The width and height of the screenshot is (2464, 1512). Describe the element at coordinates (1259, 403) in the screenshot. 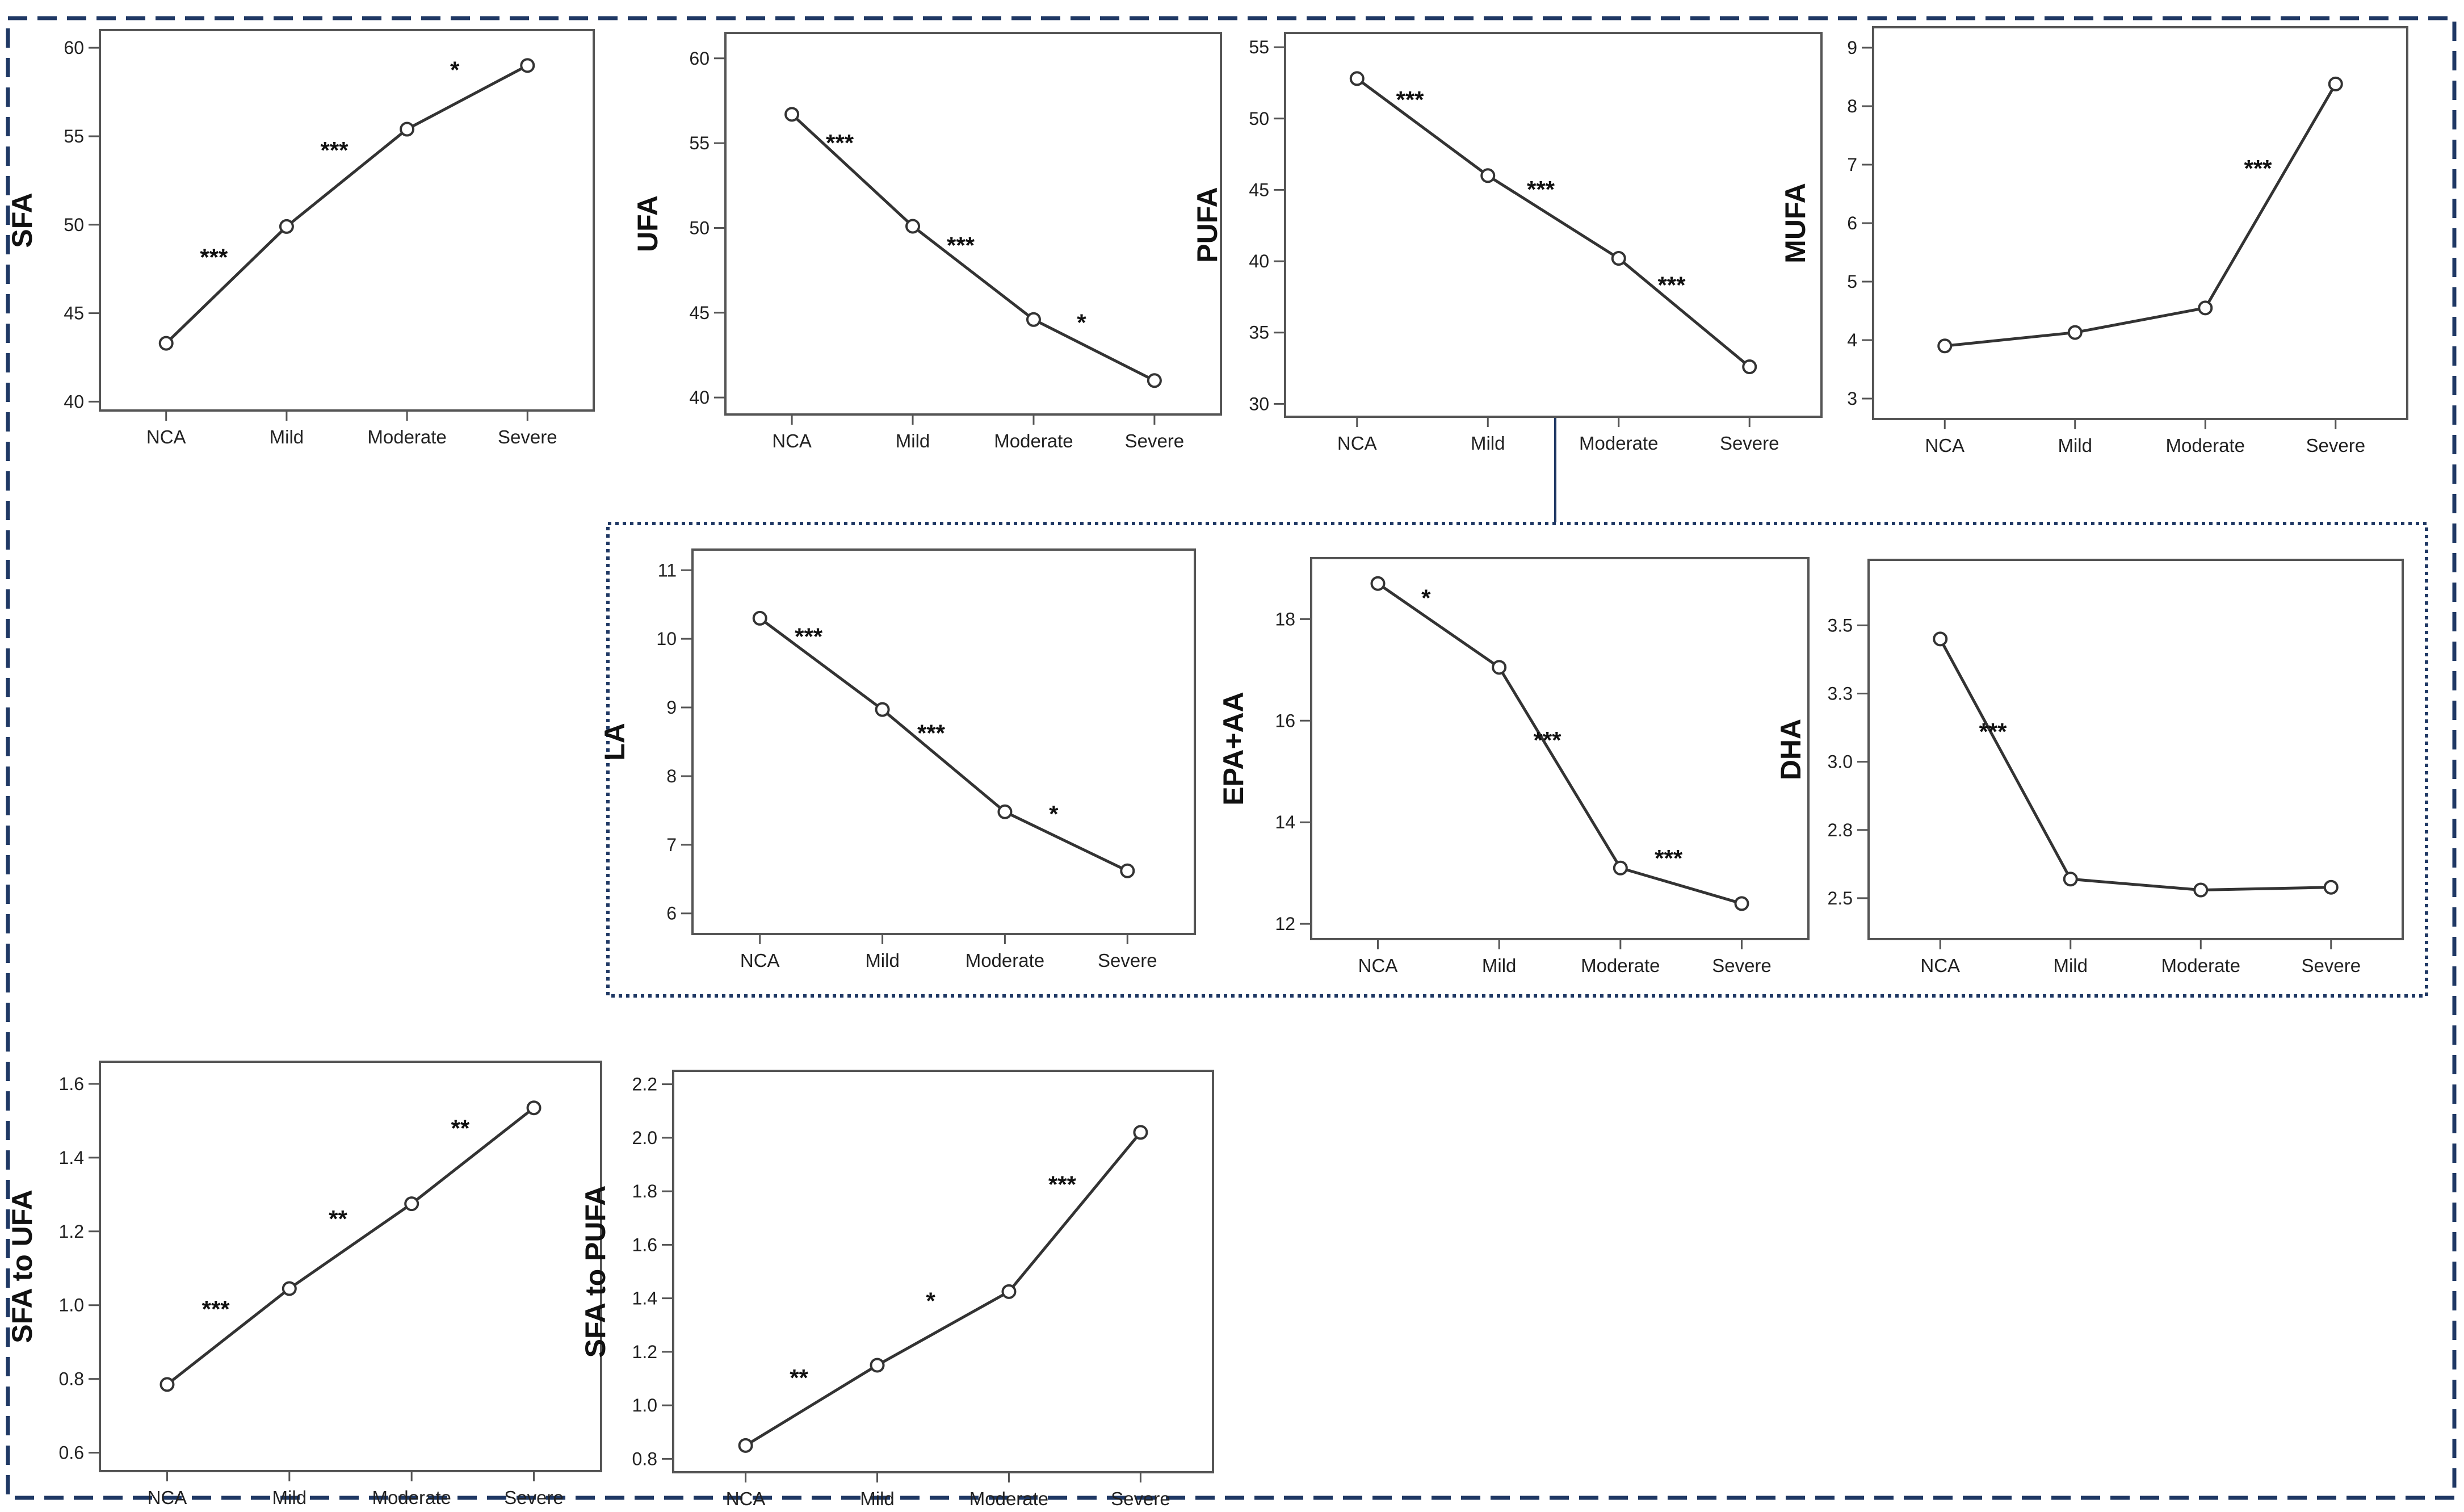

I see `y-tick-label: 30` at that location.